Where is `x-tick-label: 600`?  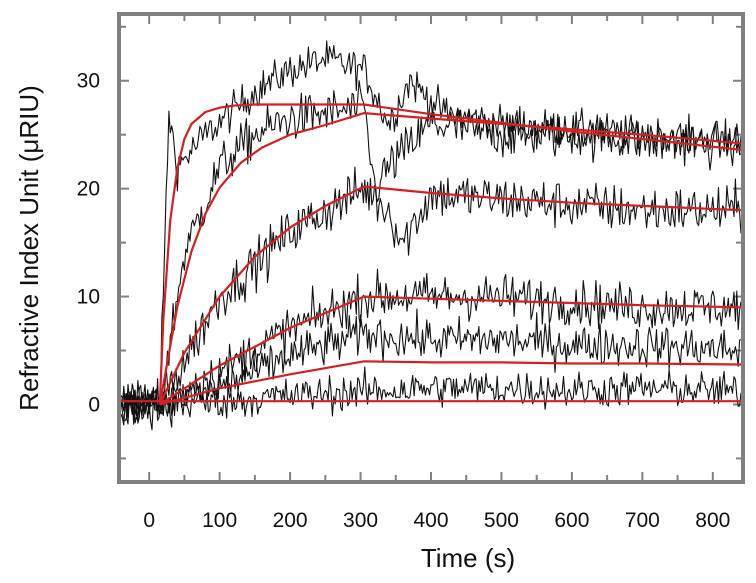 x-tick-label: 600 is located at coordinates (571, 520).